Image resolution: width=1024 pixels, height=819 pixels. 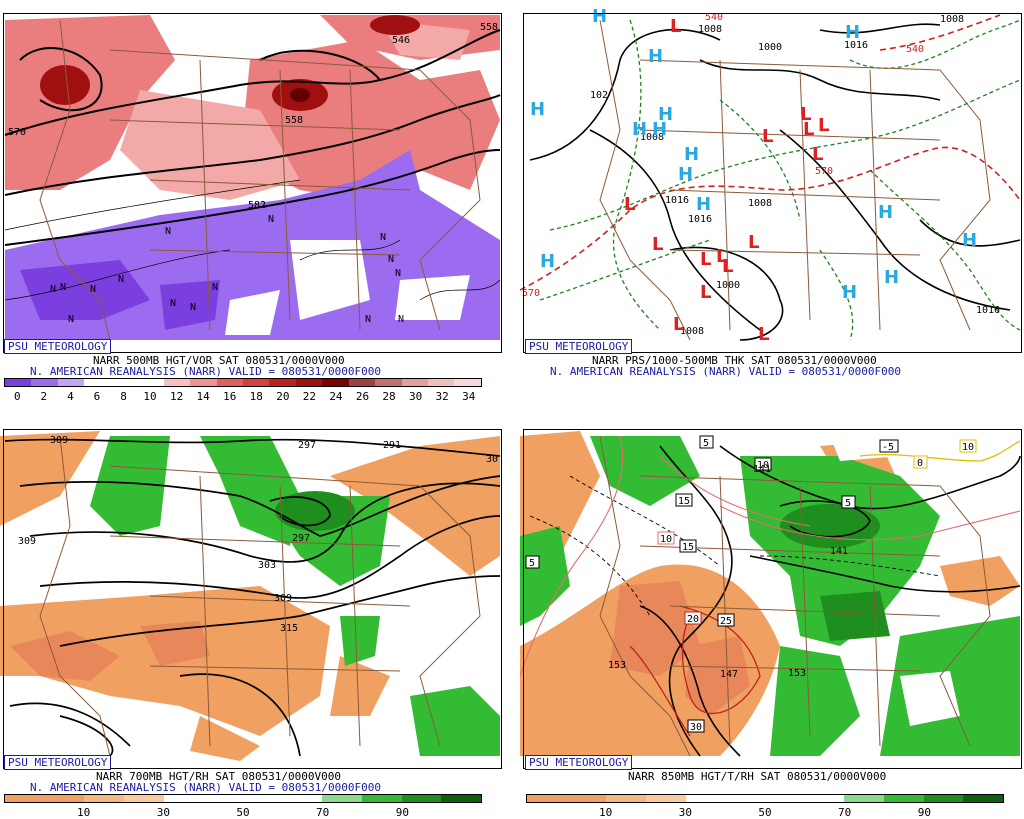 What do you see at coordinates (309, 396) in the screenshot?
I see `colorbar-tick: 22` at bounding box center [309, 396].